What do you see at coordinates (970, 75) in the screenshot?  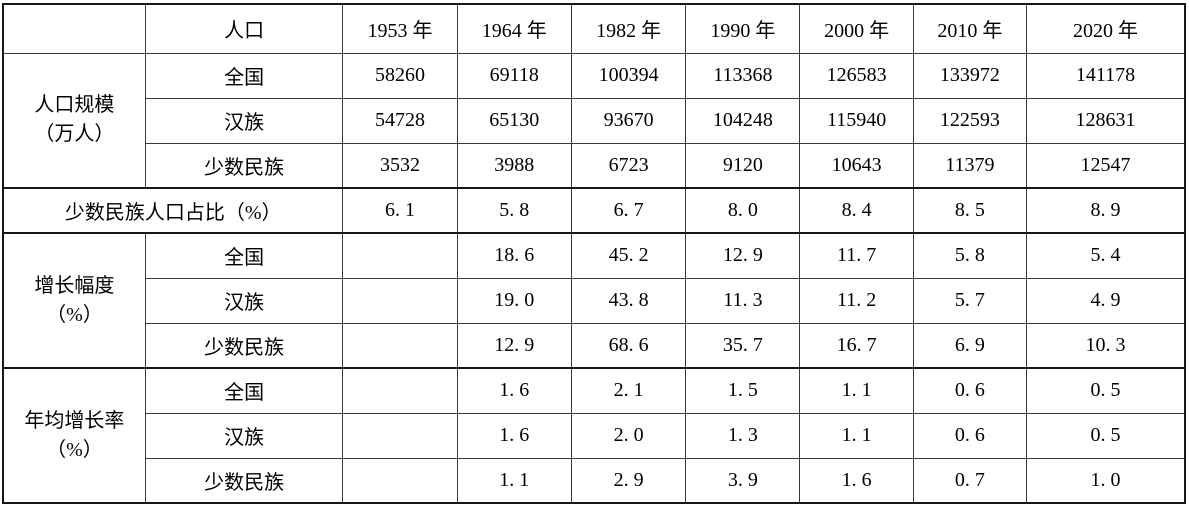 I see `cell-value: 133972` at bounding box center [970, 75].